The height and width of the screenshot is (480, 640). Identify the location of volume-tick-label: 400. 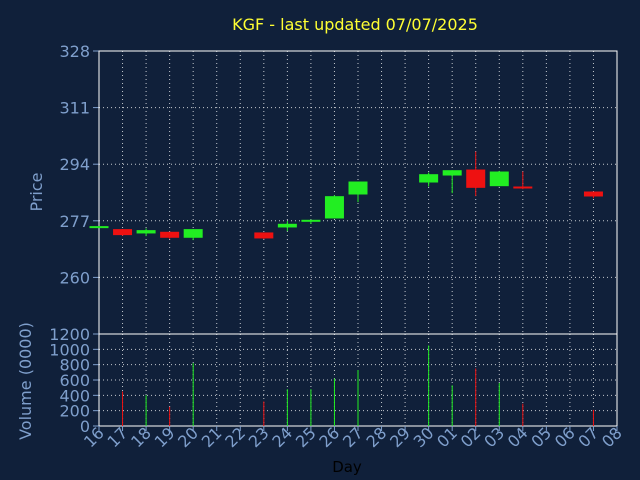
(74, 395).